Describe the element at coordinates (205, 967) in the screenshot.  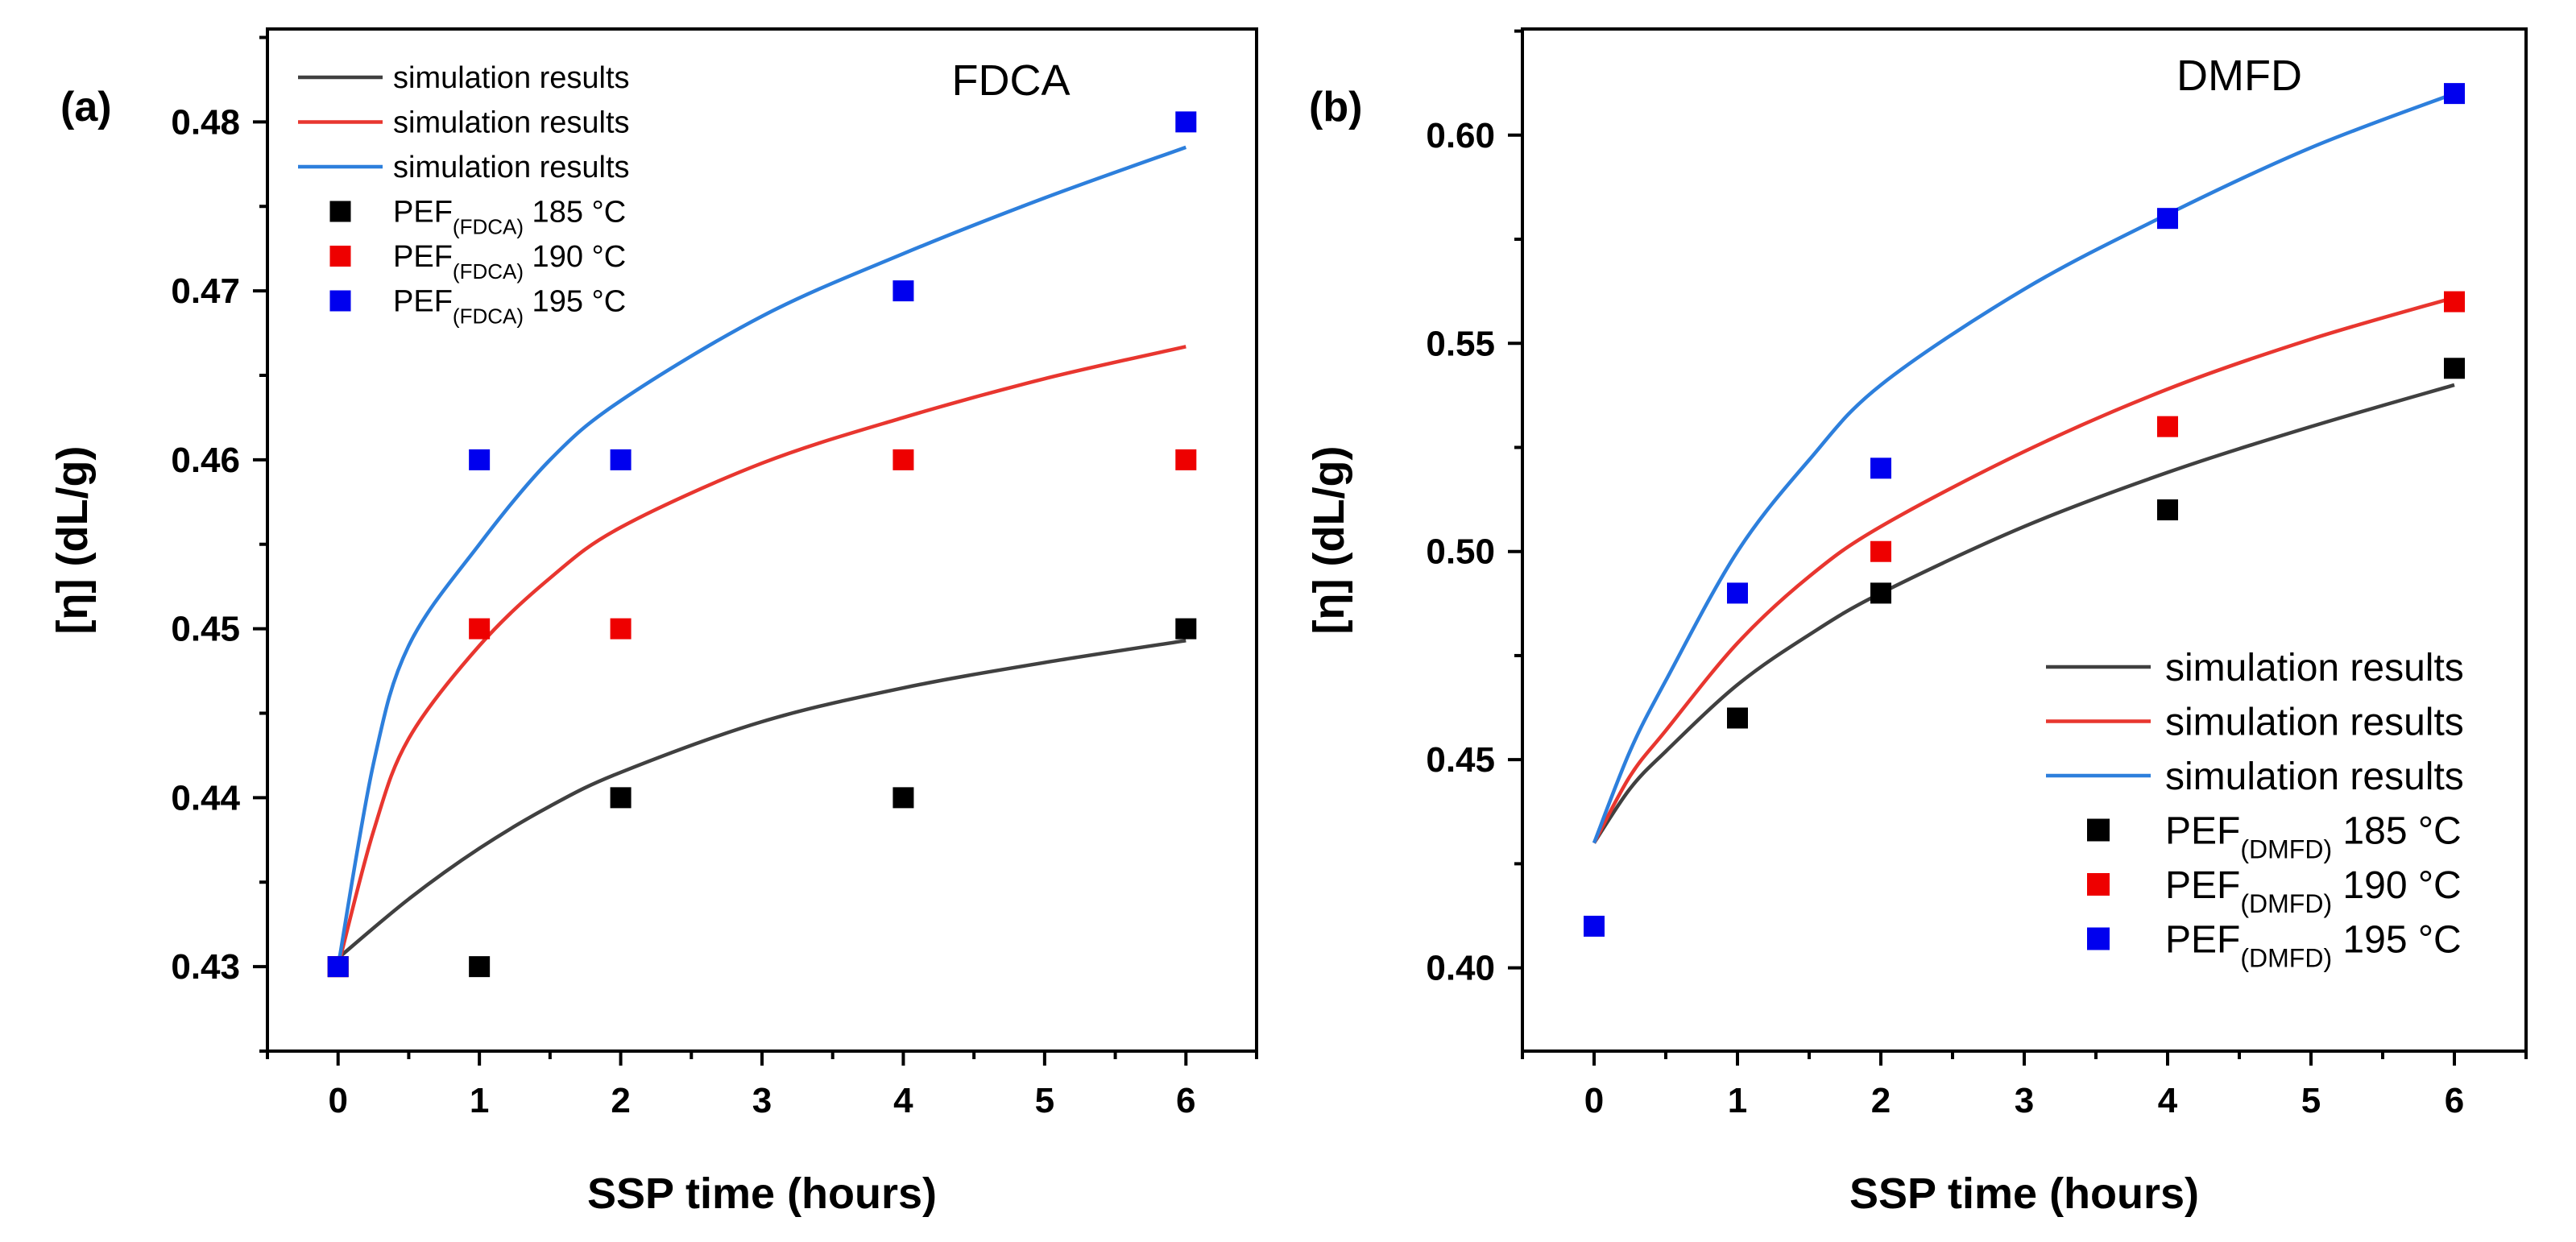
I see `y-tick-label: 0.43` at that location.